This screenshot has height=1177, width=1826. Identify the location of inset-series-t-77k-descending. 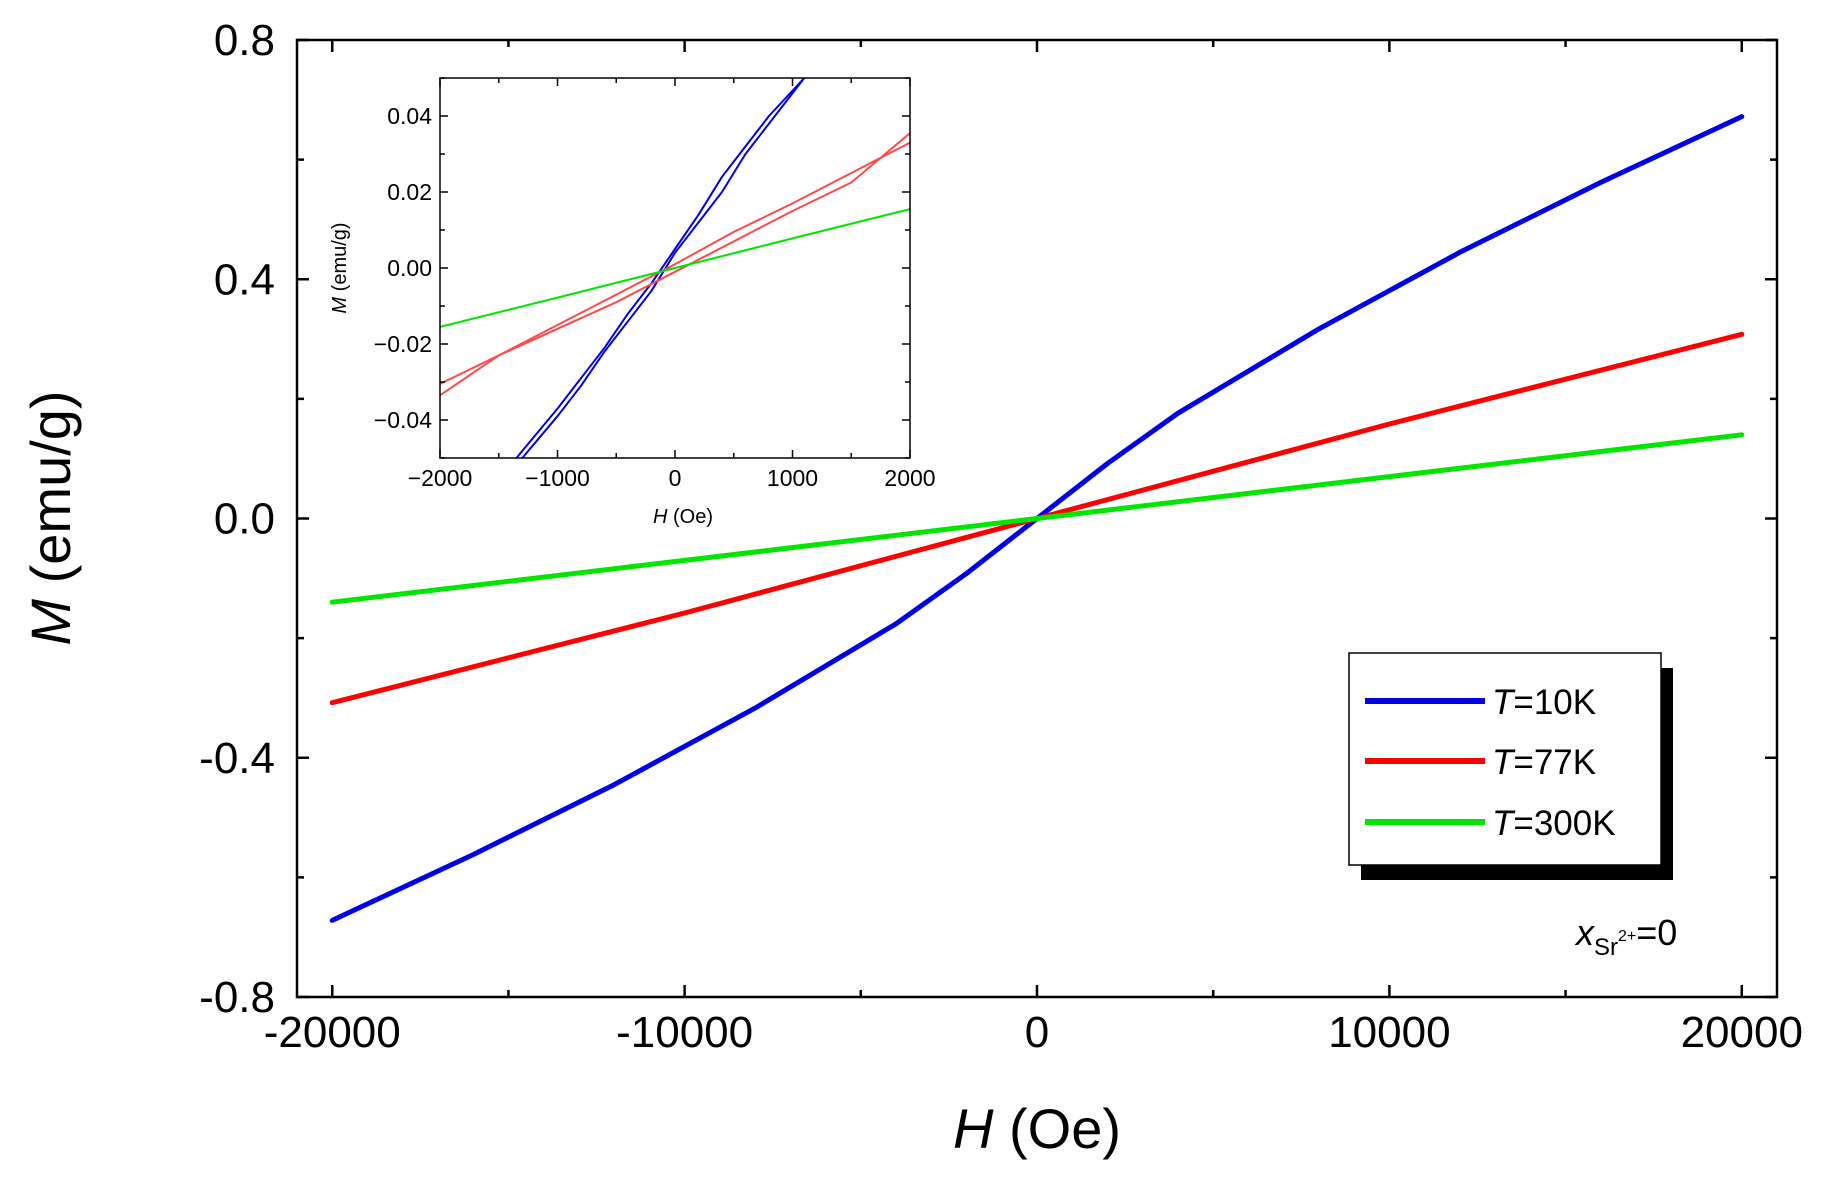
(675, 269).